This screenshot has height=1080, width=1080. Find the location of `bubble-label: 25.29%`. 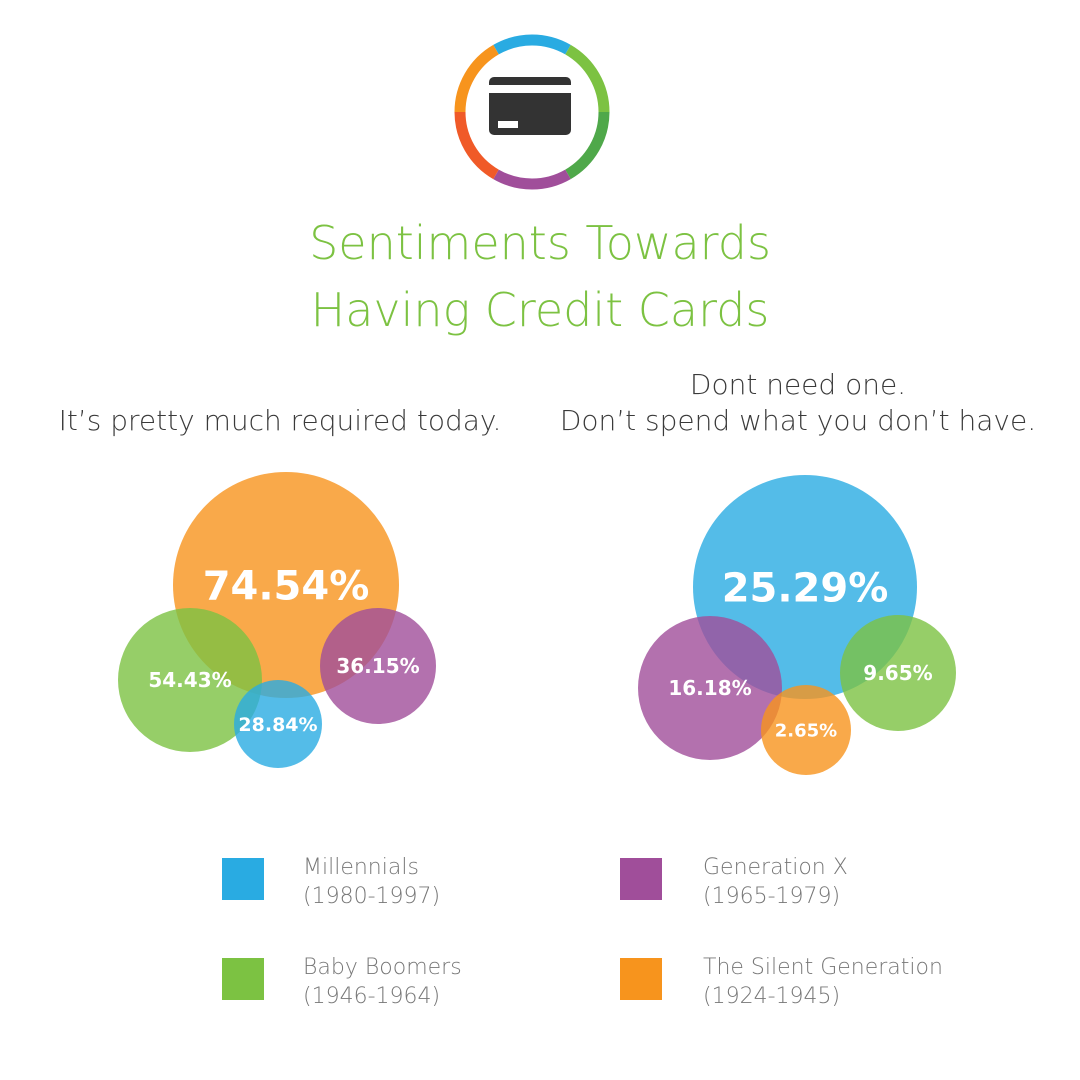

bubble-label: 25.29% is located at coordinates (805, 588).